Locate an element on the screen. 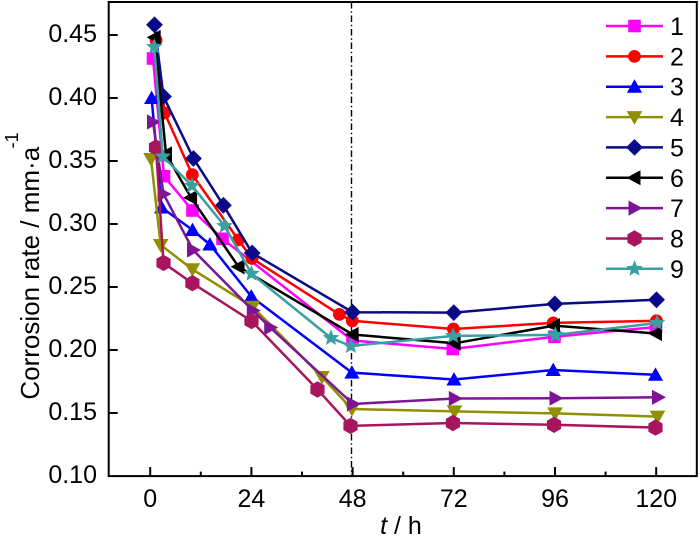  svg-text: 0.40 is located at coordinates (72, 97).